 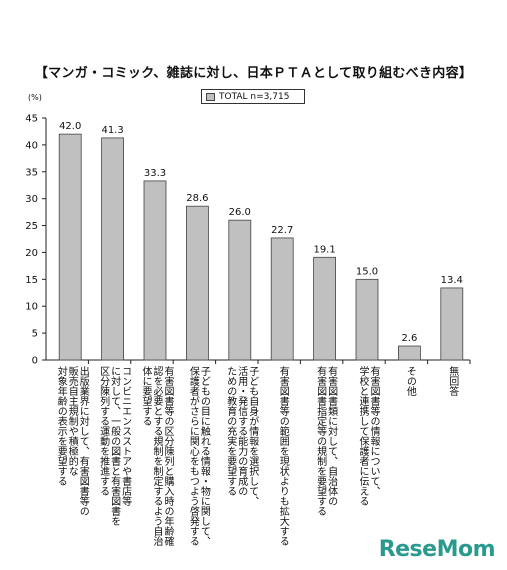 What do you see at coordinates (70, 126) in the screenshot?
I see `bar-value-label: 42.0` at bounding box center [70, 126].